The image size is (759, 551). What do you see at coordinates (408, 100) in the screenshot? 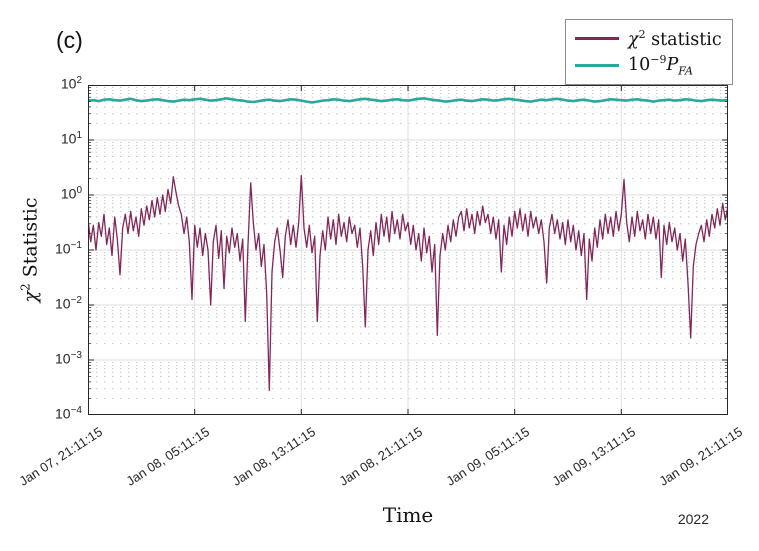
I see `pfa-series-line` at bounding box center [408, 100].